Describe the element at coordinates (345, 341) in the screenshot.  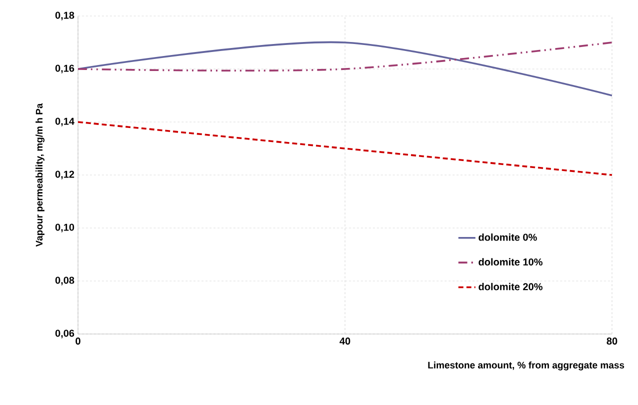
I see `x-tick-label: 40` at that location.